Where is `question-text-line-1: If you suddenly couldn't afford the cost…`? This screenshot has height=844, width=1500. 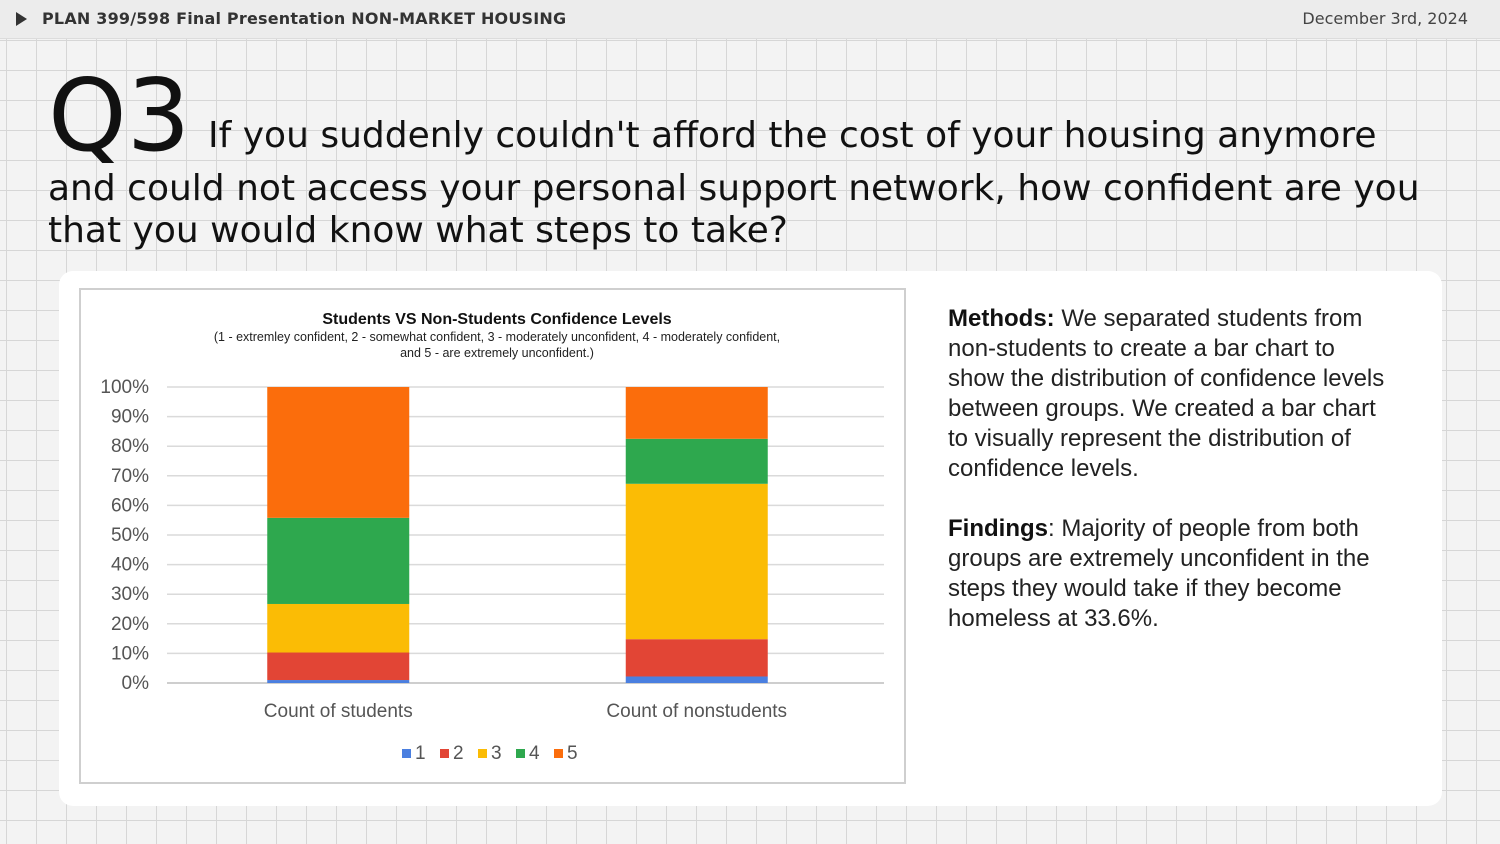 question-text-line-1: If you suddenly couldn't afford the cost… is located at coordinates (792, 135).